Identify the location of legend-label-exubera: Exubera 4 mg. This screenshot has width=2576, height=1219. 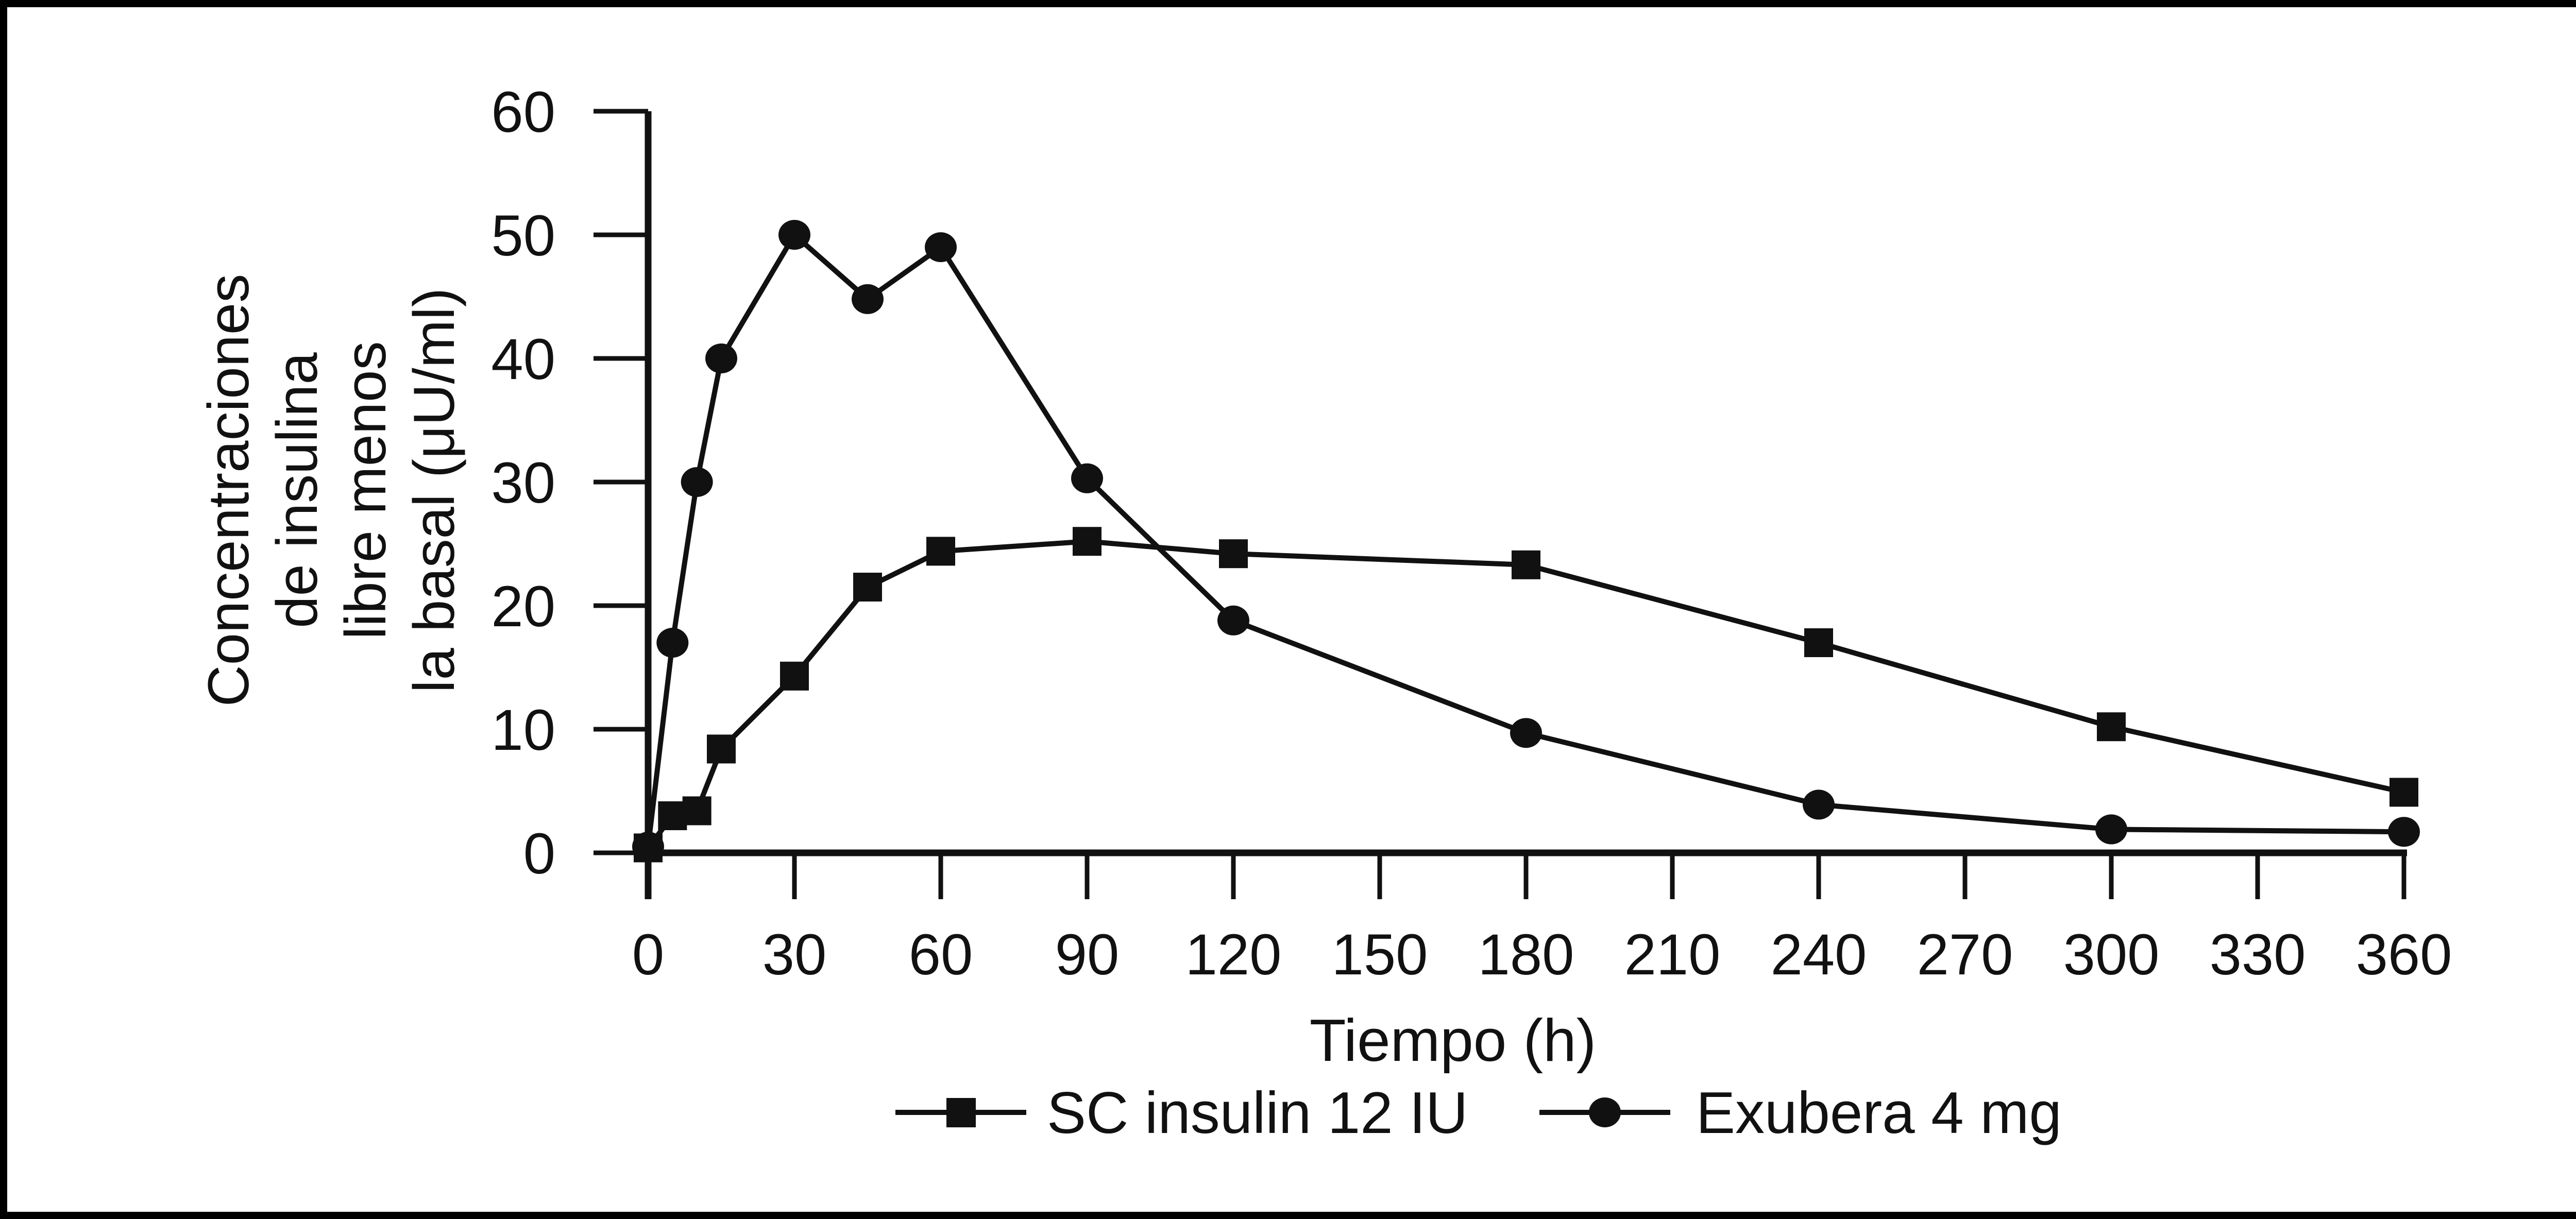
(1879, 1113).